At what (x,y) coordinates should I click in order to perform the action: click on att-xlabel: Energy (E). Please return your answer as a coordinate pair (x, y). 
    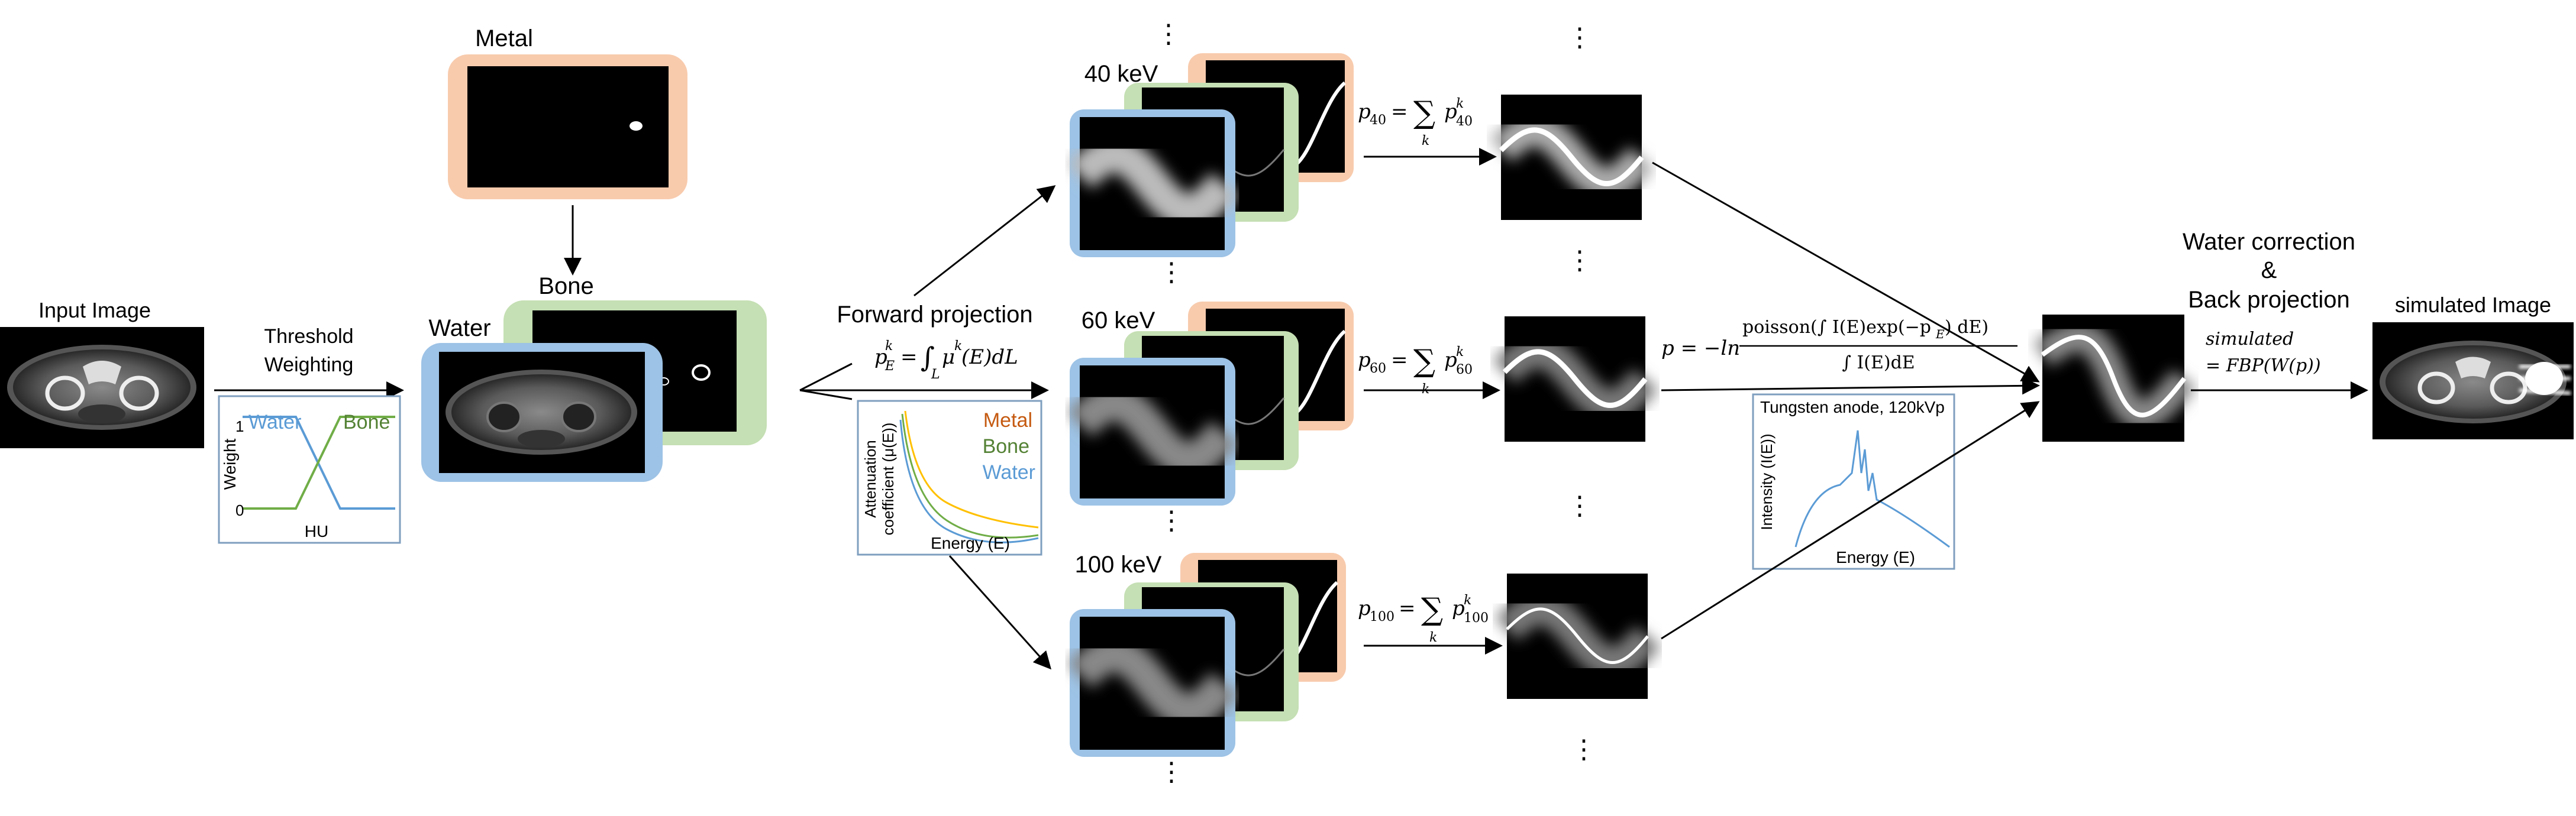
    Looking at the image, I should click on (970, 543).